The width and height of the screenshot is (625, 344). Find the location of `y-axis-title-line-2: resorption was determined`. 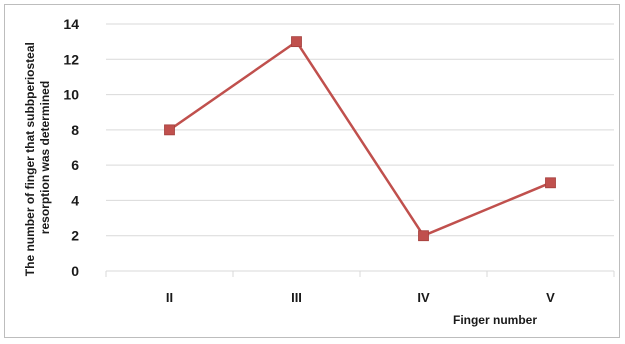

y-axis-title-line-2: resorption was determined is located at coordinates (45, 157).